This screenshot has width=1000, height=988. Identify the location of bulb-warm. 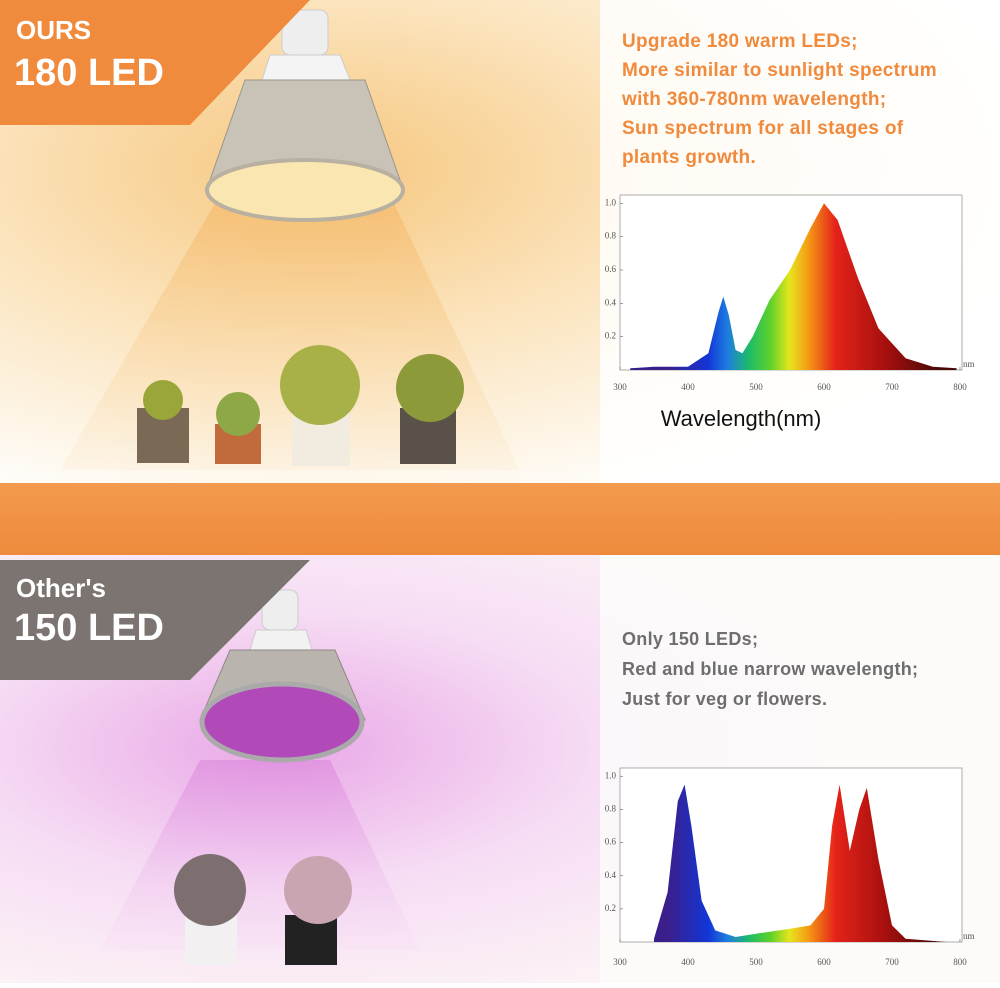
(305, 115).